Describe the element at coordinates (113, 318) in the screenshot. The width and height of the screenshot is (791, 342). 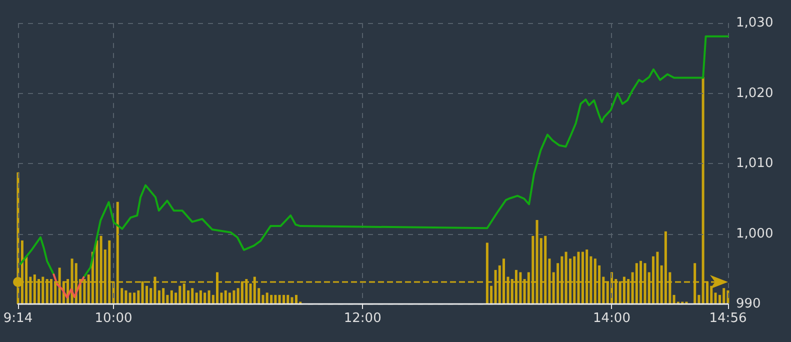
I see `x-tick-label: 10:00` at that location.